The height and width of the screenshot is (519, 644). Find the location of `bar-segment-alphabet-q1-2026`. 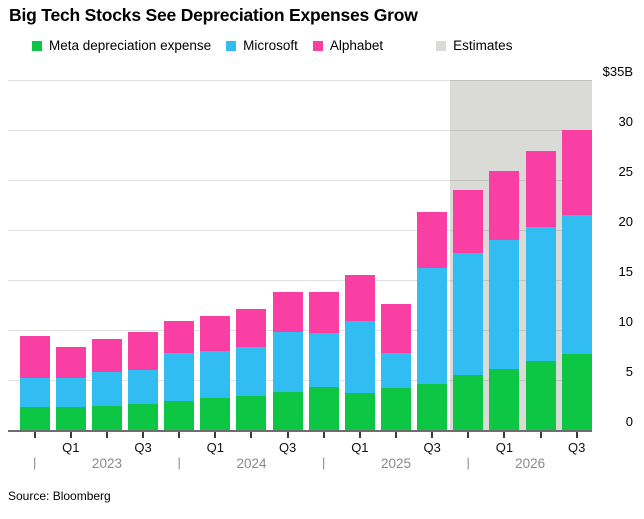

bar-segment-alphabet-q1-2026 is located at coordinates (504, 206).